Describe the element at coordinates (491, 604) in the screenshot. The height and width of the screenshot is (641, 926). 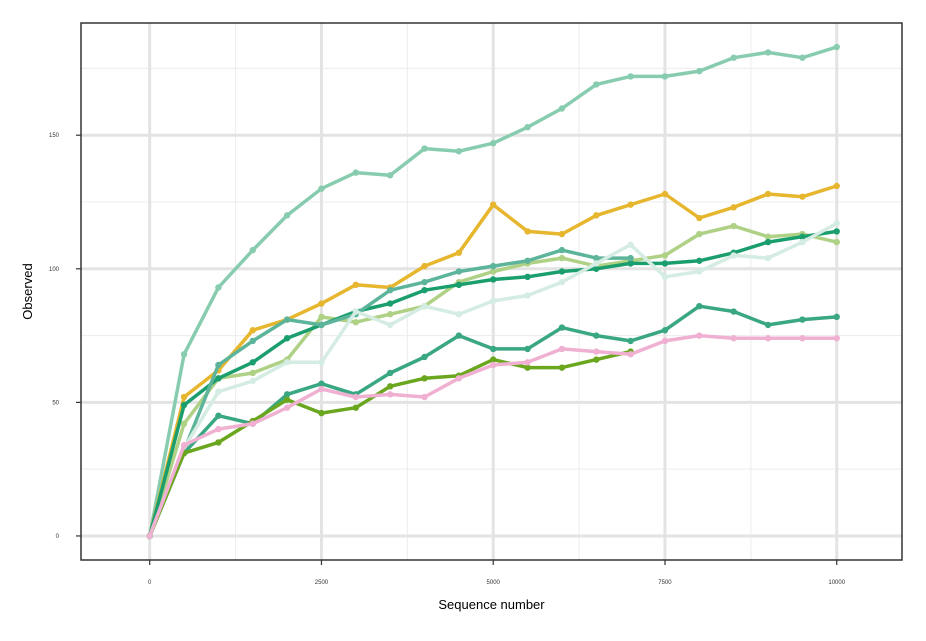
I see `x-axis-title: Sequence number` at that location.